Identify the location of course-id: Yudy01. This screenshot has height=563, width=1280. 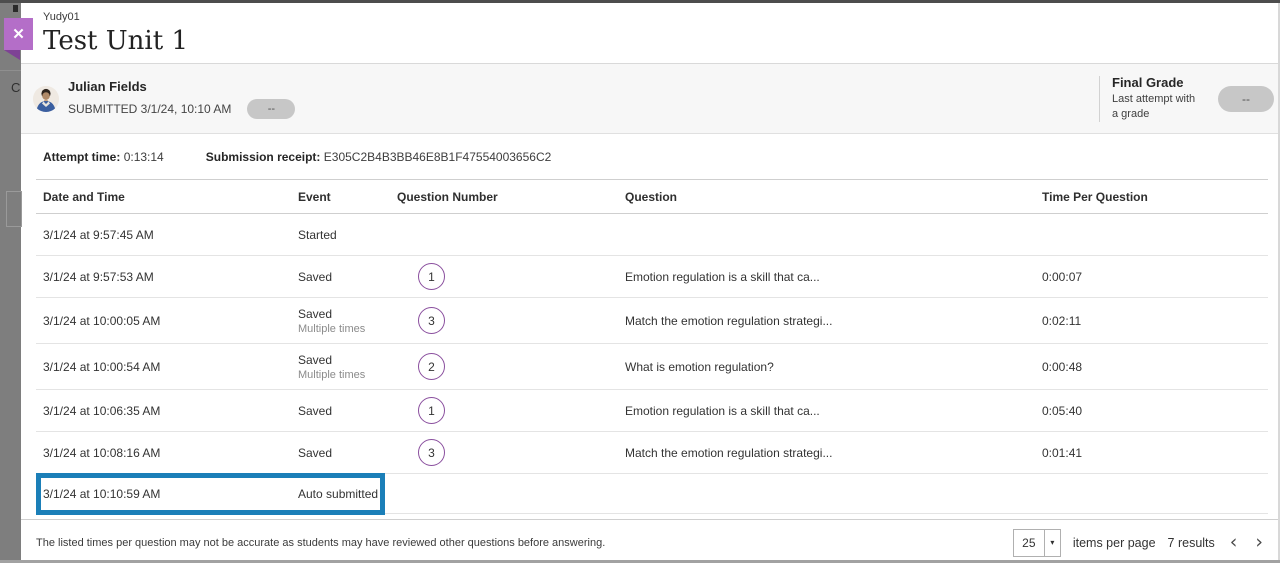
(61, 17).